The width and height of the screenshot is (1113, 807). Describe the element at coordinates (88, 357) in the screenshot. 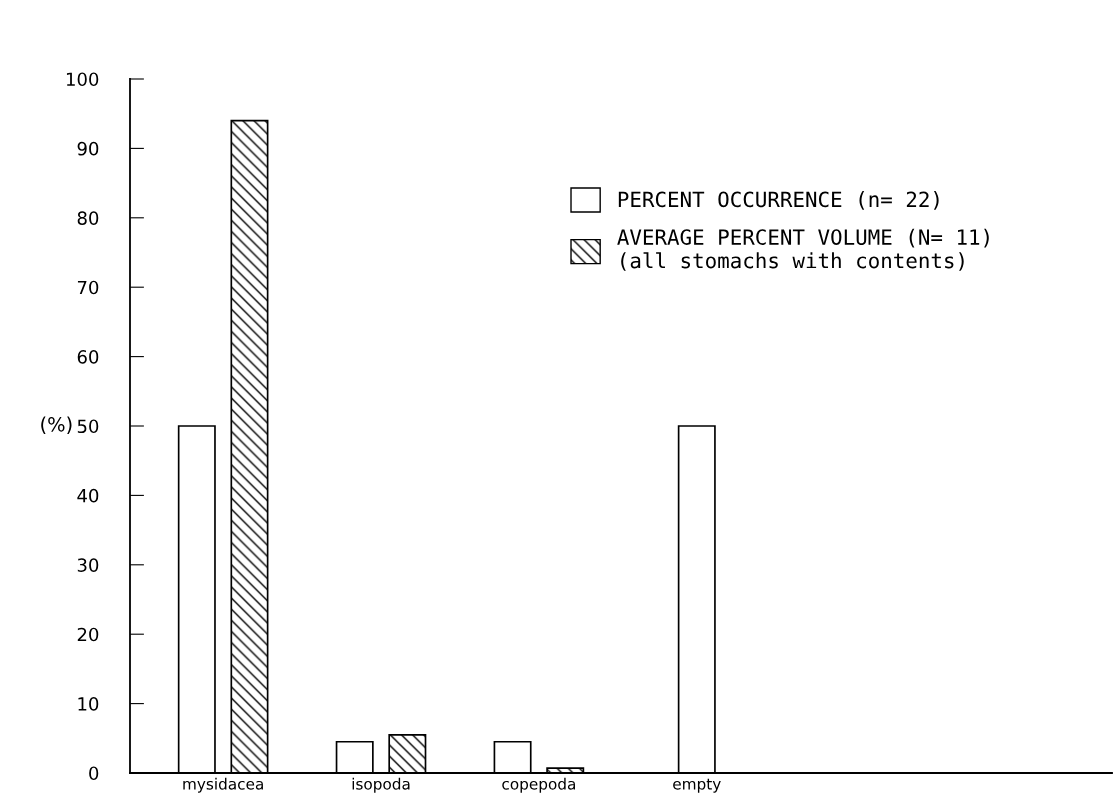

I see `y-tick-label: 60` at that location.